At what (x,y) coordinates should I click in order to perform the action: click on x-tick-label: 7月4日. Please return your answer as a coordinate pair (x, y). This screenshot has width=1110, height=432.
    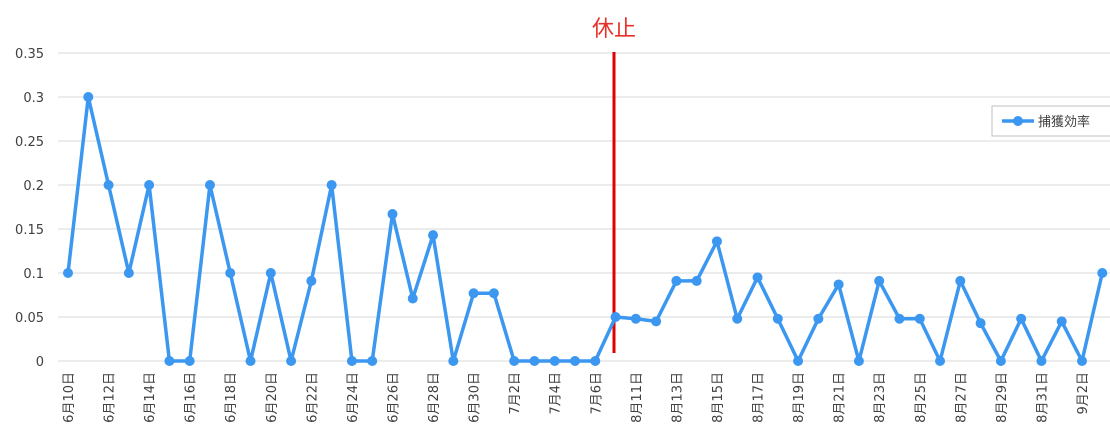
    Looking at the image, I should click on (556, 393).